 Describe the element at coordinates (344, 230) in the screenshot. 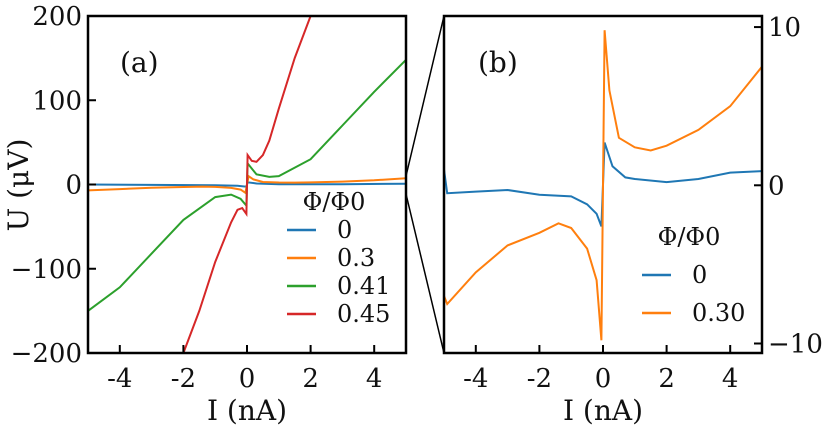

I see `pa-legend-label: 0` at that location.